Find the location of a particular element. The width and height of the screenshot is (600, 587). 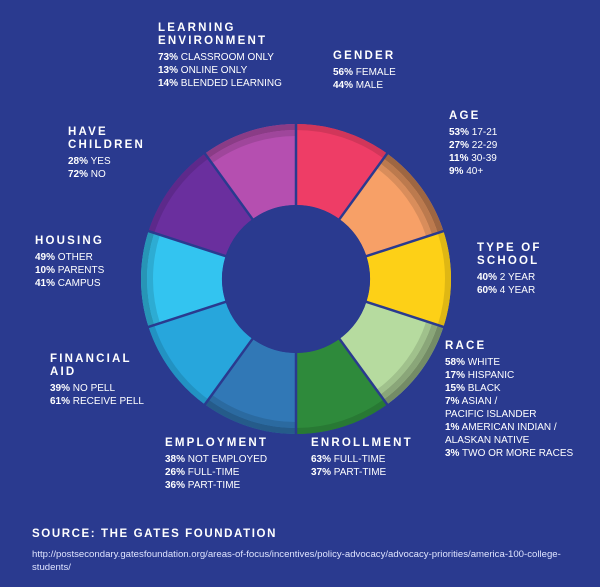

item-label: NO is located at coordinates (97, 174).